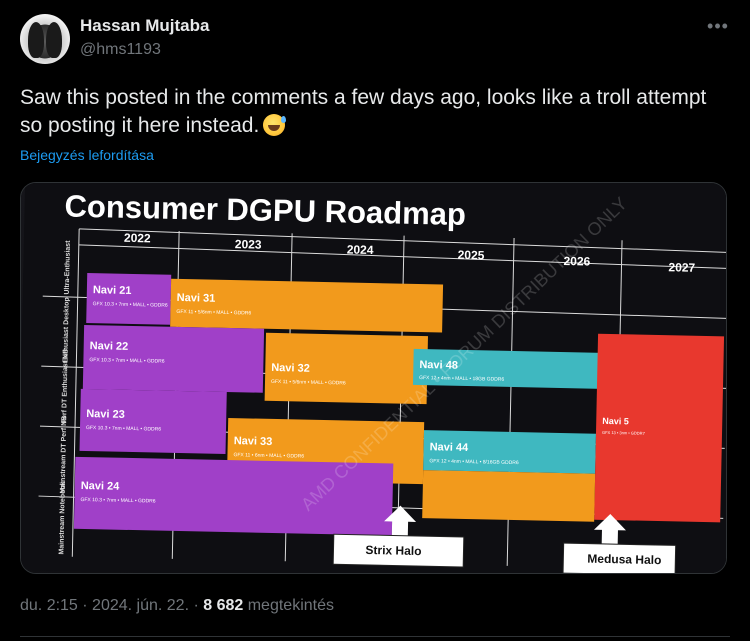 The height and width of the screenshot is (641, 750). What do you see at coordinates (268, 455) in the screenshot?
I see `block-spec: GFX 11 • 6nm • MALL • GDDR6` at bounding box center [268, 455].